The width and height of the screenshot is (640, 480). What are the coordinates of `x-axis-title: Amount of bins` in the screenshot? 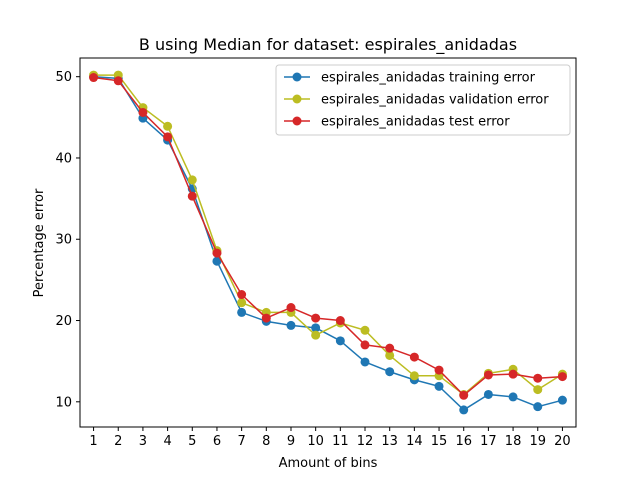 It's located at (328, 463).